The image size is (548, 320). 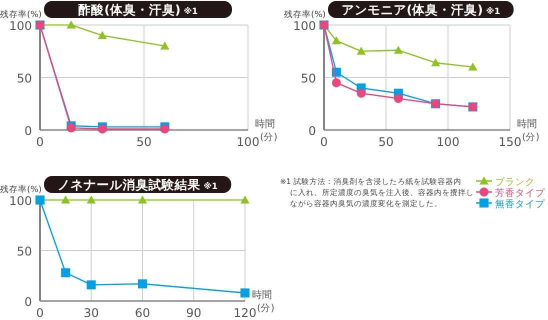 What do you see at coordinates (412, 9) in the screenshot?
I see `chart-title: アンモニア(体臭・汗臭)` at bounding box center [412, 9].